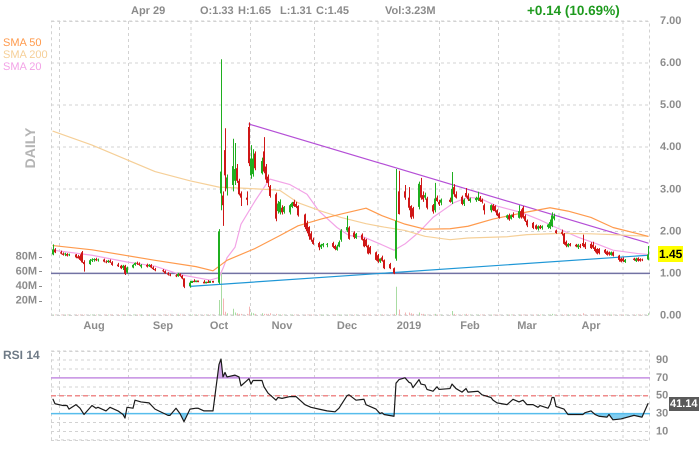 The image size is (700, 453). I want to click on text: H:1.65, so click(255, 11).